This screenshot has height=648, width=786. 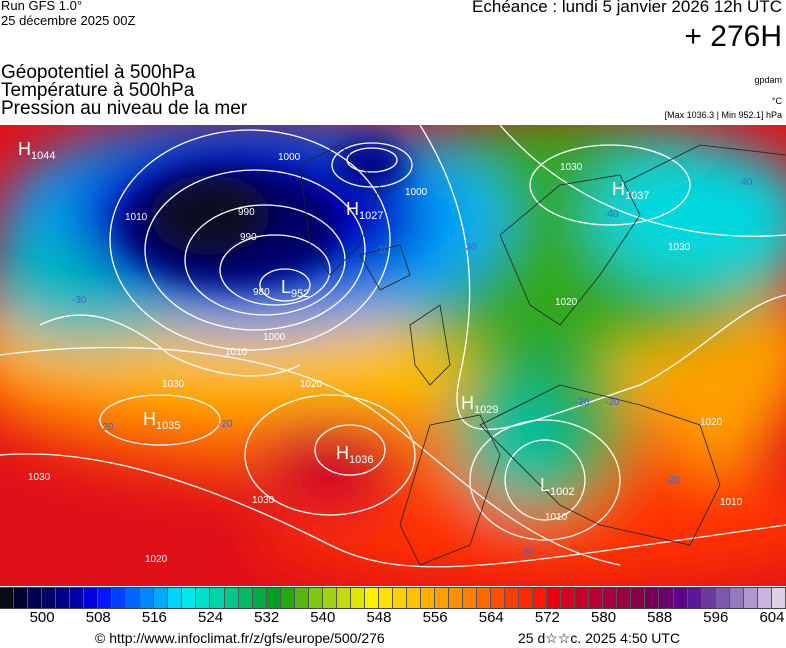 What do you see at coordinates (599, 638) in the screenshot?
I see `generated-time: 25 d☆☆c. 2025 4:50 UTC` at bounding box center [599, 638].